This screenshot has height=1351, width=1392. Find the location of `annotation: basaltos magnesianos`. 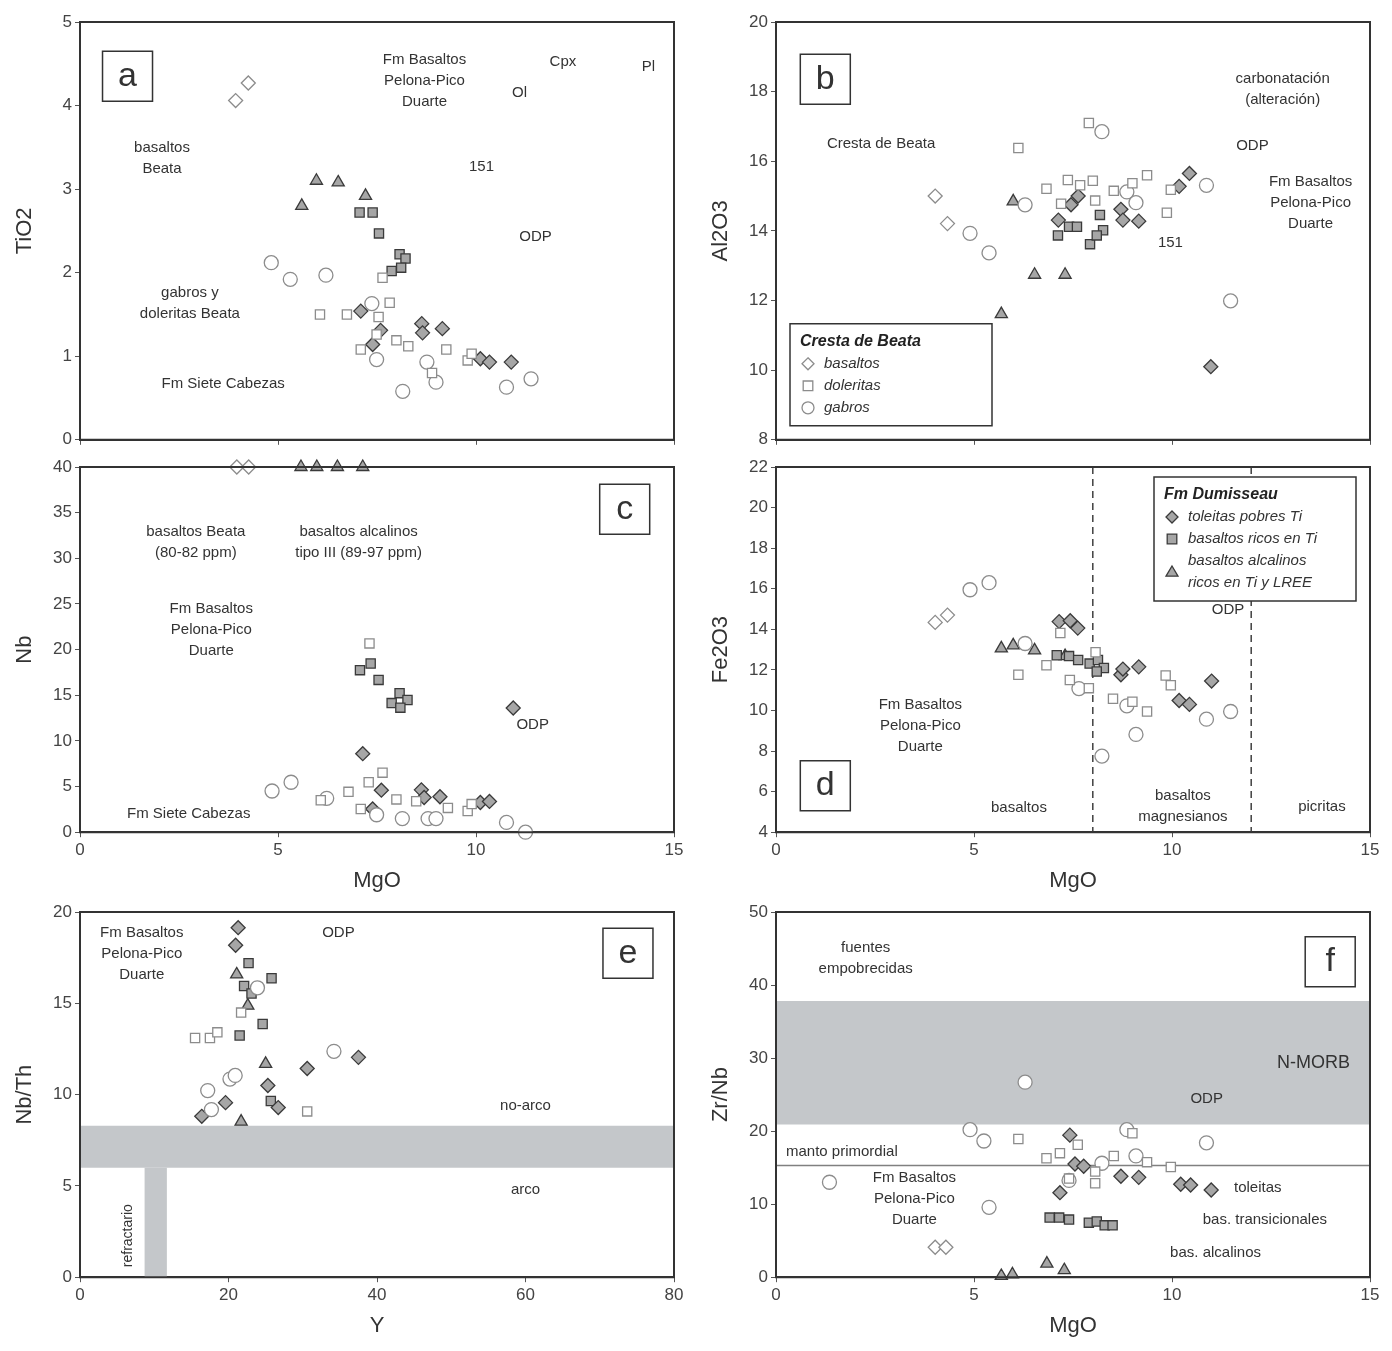

annotation: basaltos magnesianos is located at coordinates (1183, 804).